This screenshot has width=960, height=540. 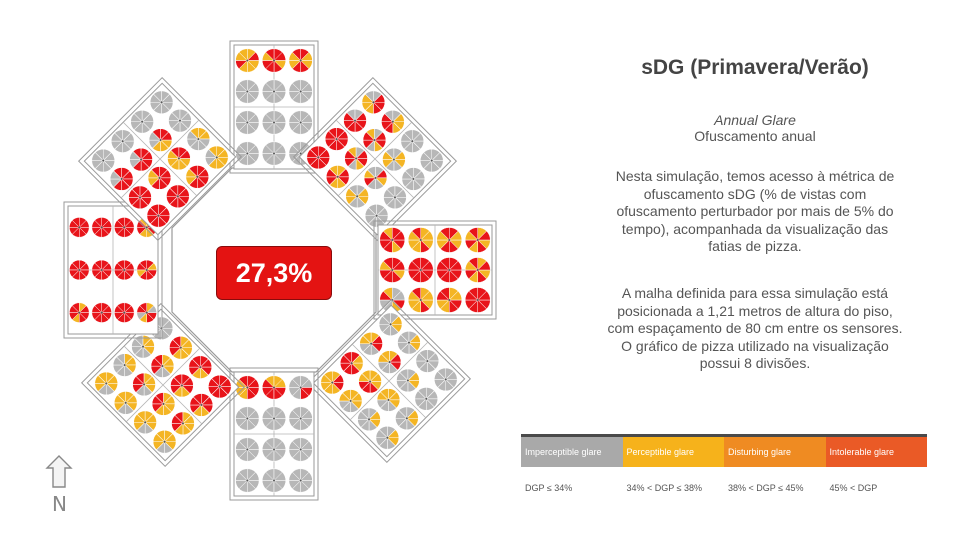 I want to click on text-line: fatias de pizza., so click(x=755, y=246).